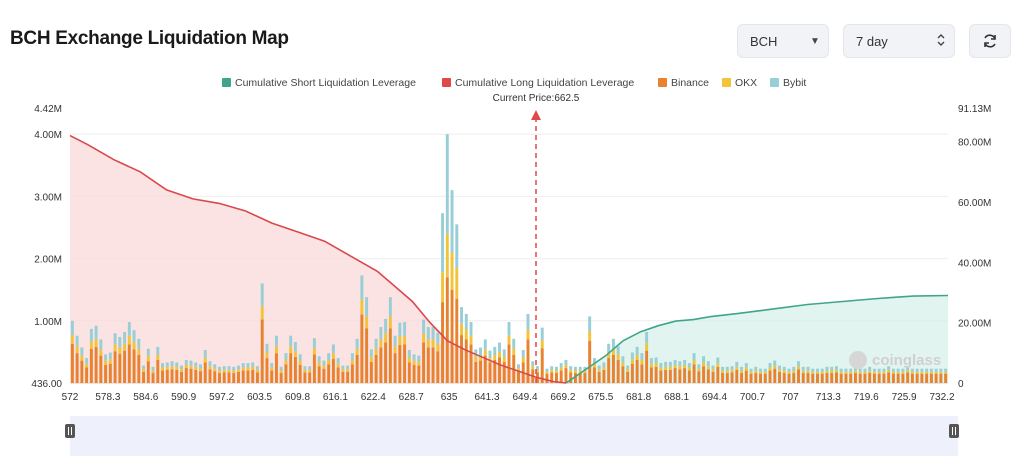 This screenshot has height=470, width=1024. What do you see at coordinates (149, 38) in the screenshot?
I see `page-title: BCH Exchange Liquidation Map` at bounding box center [149, 38].